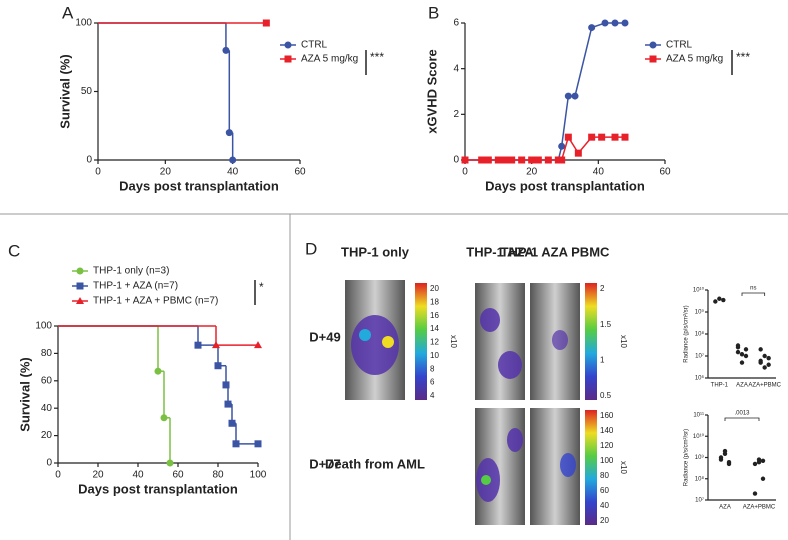 The width and height of the screenshot is (788, 540). Describe the element at coordinates (607, 415) in the screenshot. I see `colorbar-tick-label: 160` at that location.